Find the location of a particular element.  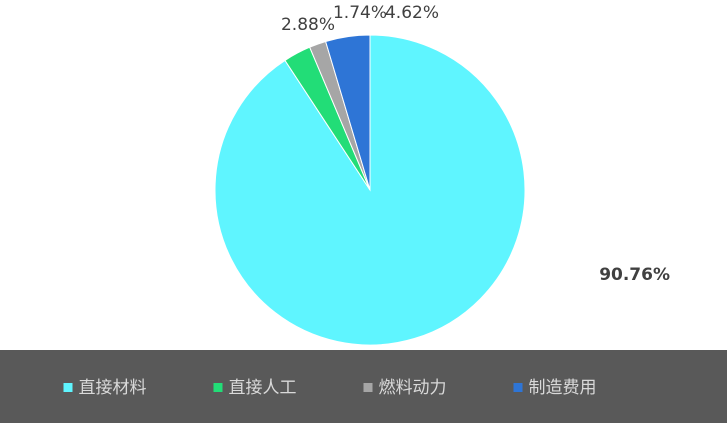

legend-label: 燃料动力 is located at coordinates (413, 388).